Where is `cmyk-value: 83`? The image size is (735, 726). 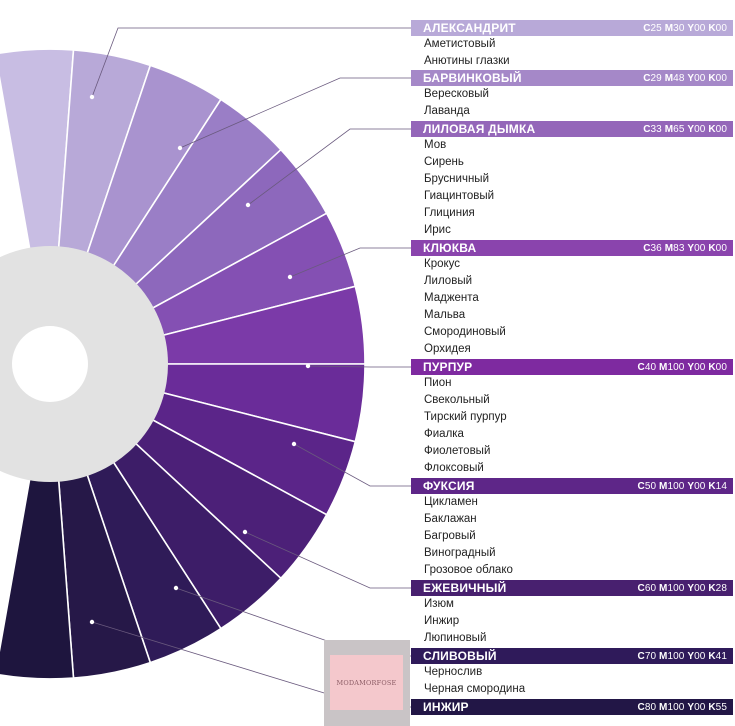
cmyk-value: 83 is located at coordinates (680, 248).